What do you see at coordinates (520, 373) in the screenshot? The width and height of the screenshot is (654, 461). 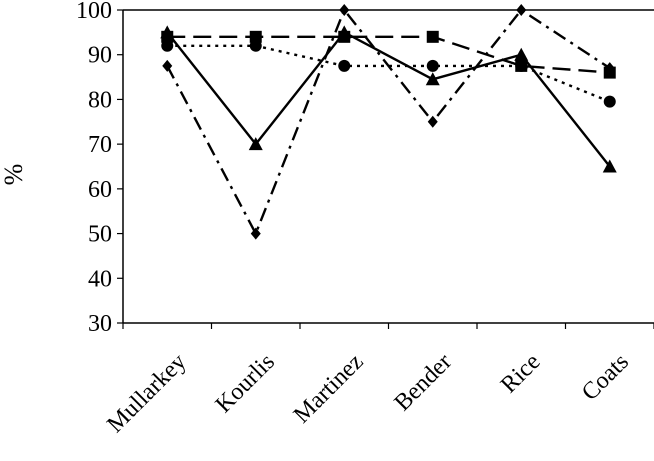 I see `x-tick-label: Rice` at bounding box center [520, 373].